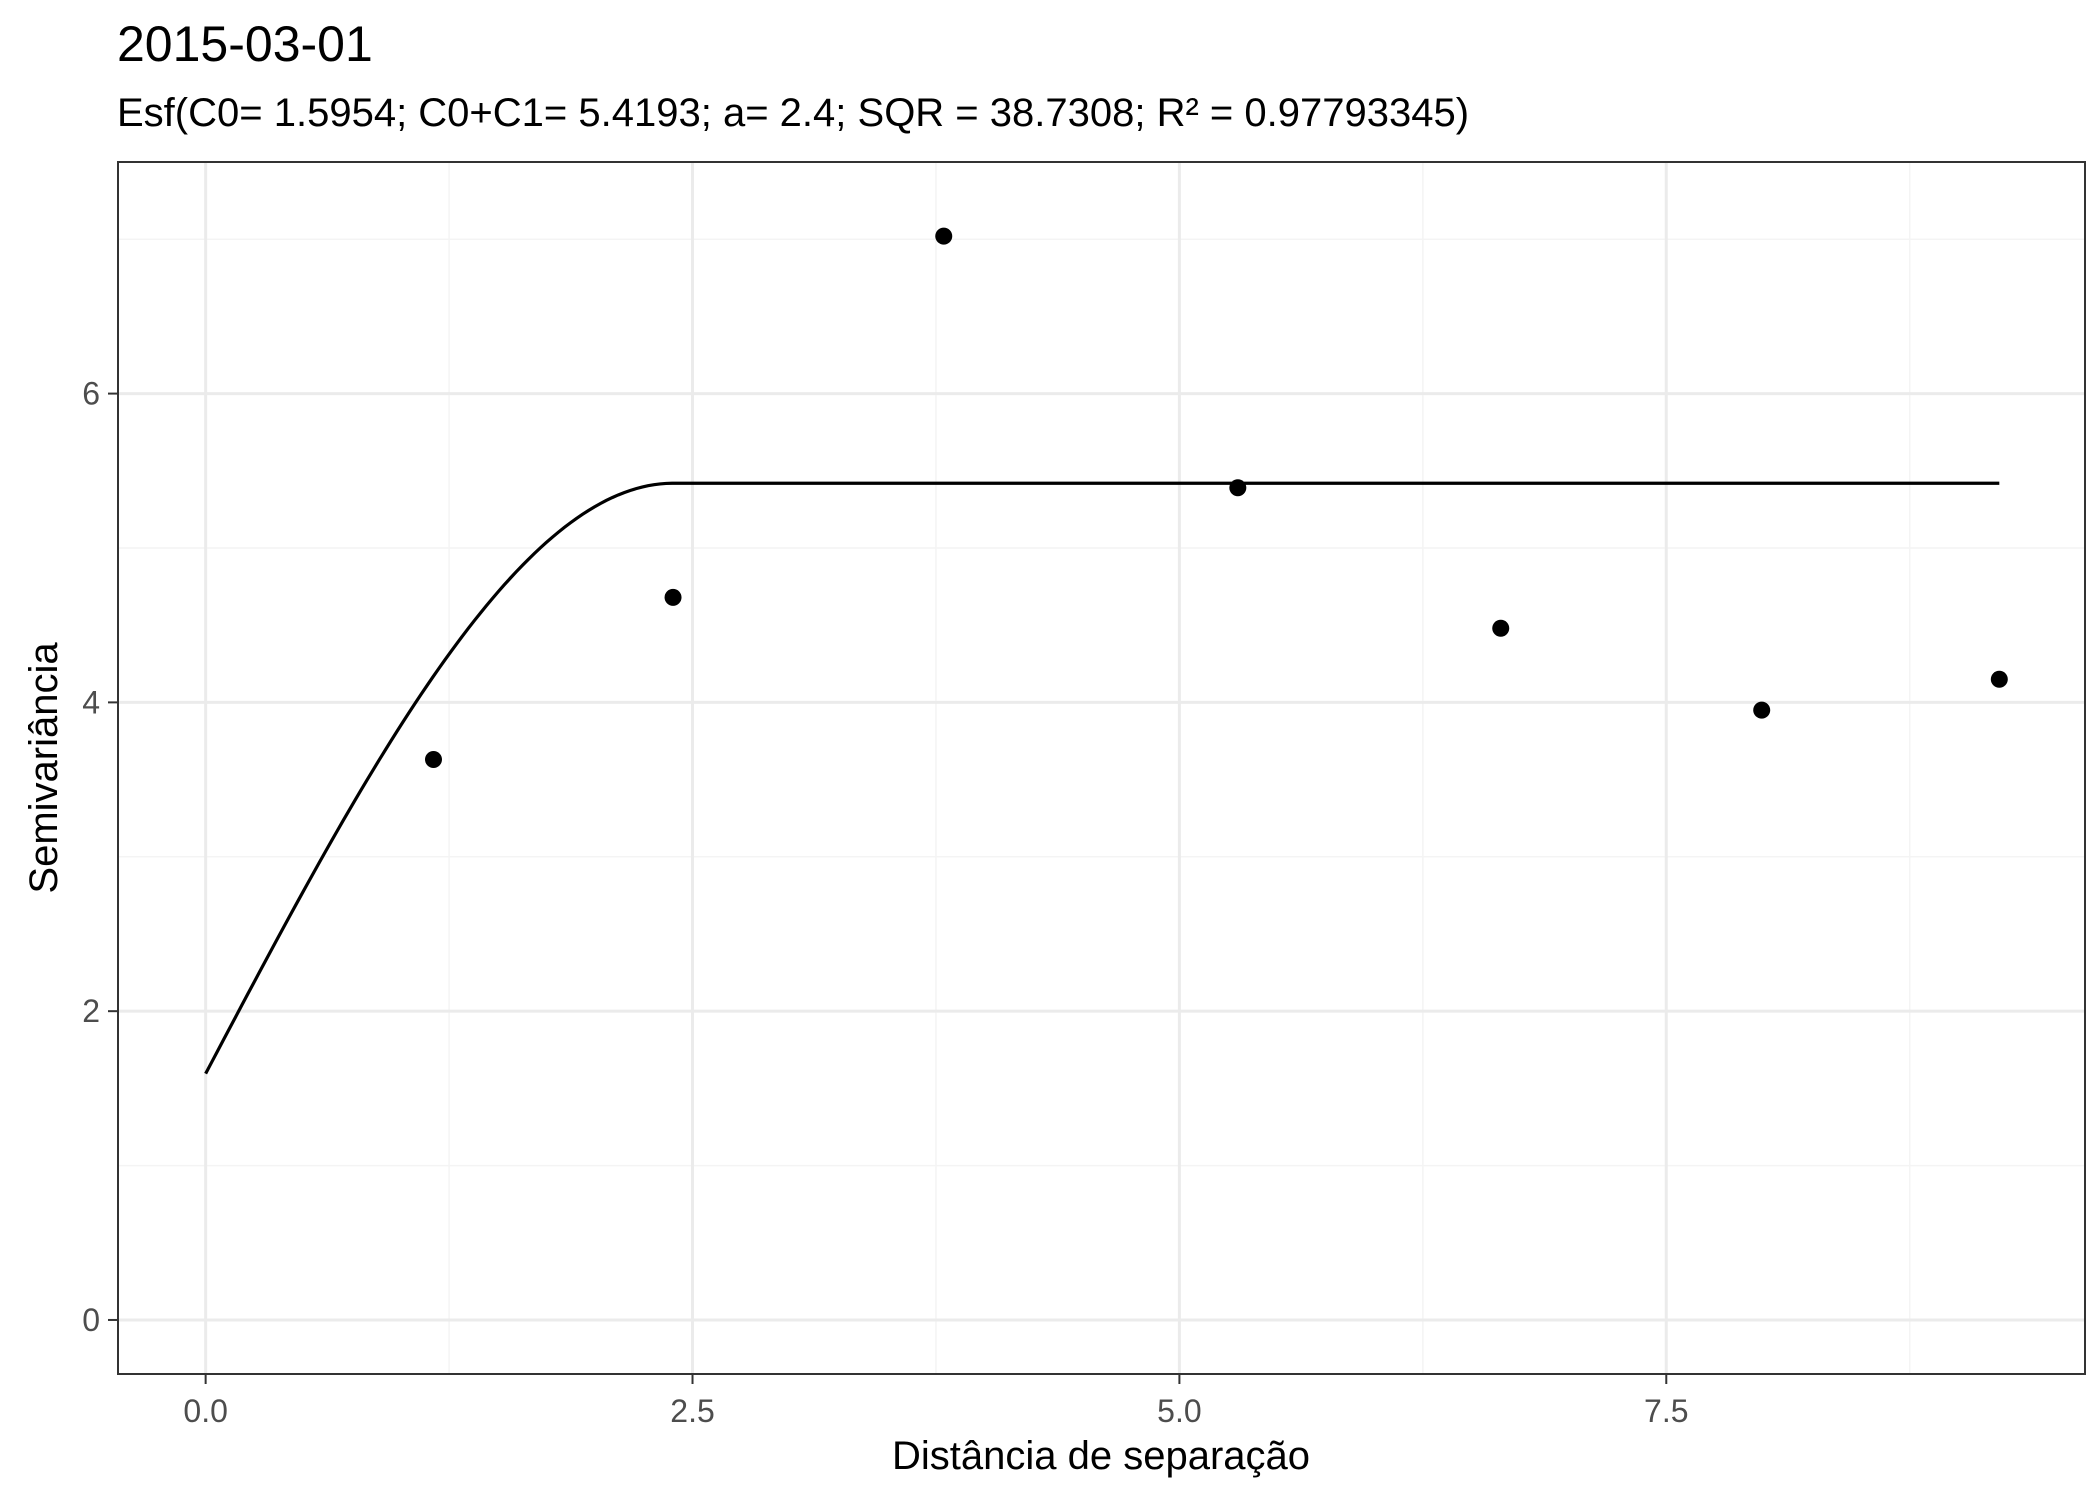 The image size is (2100, 1499). Describe the element at coordinates (91, 1320) in the screenshot. I see `y-tick-label: 0` at that location.